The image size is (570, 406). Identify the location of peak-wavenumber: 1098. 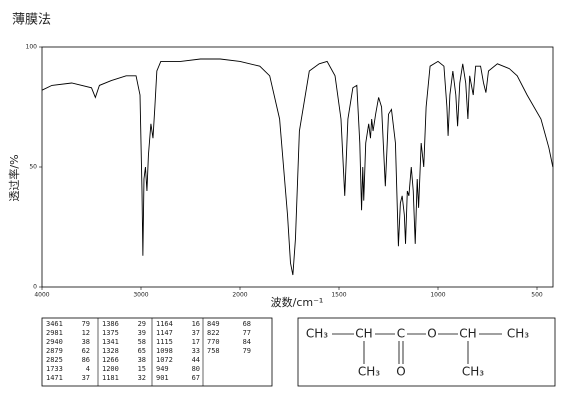
(164, 351).